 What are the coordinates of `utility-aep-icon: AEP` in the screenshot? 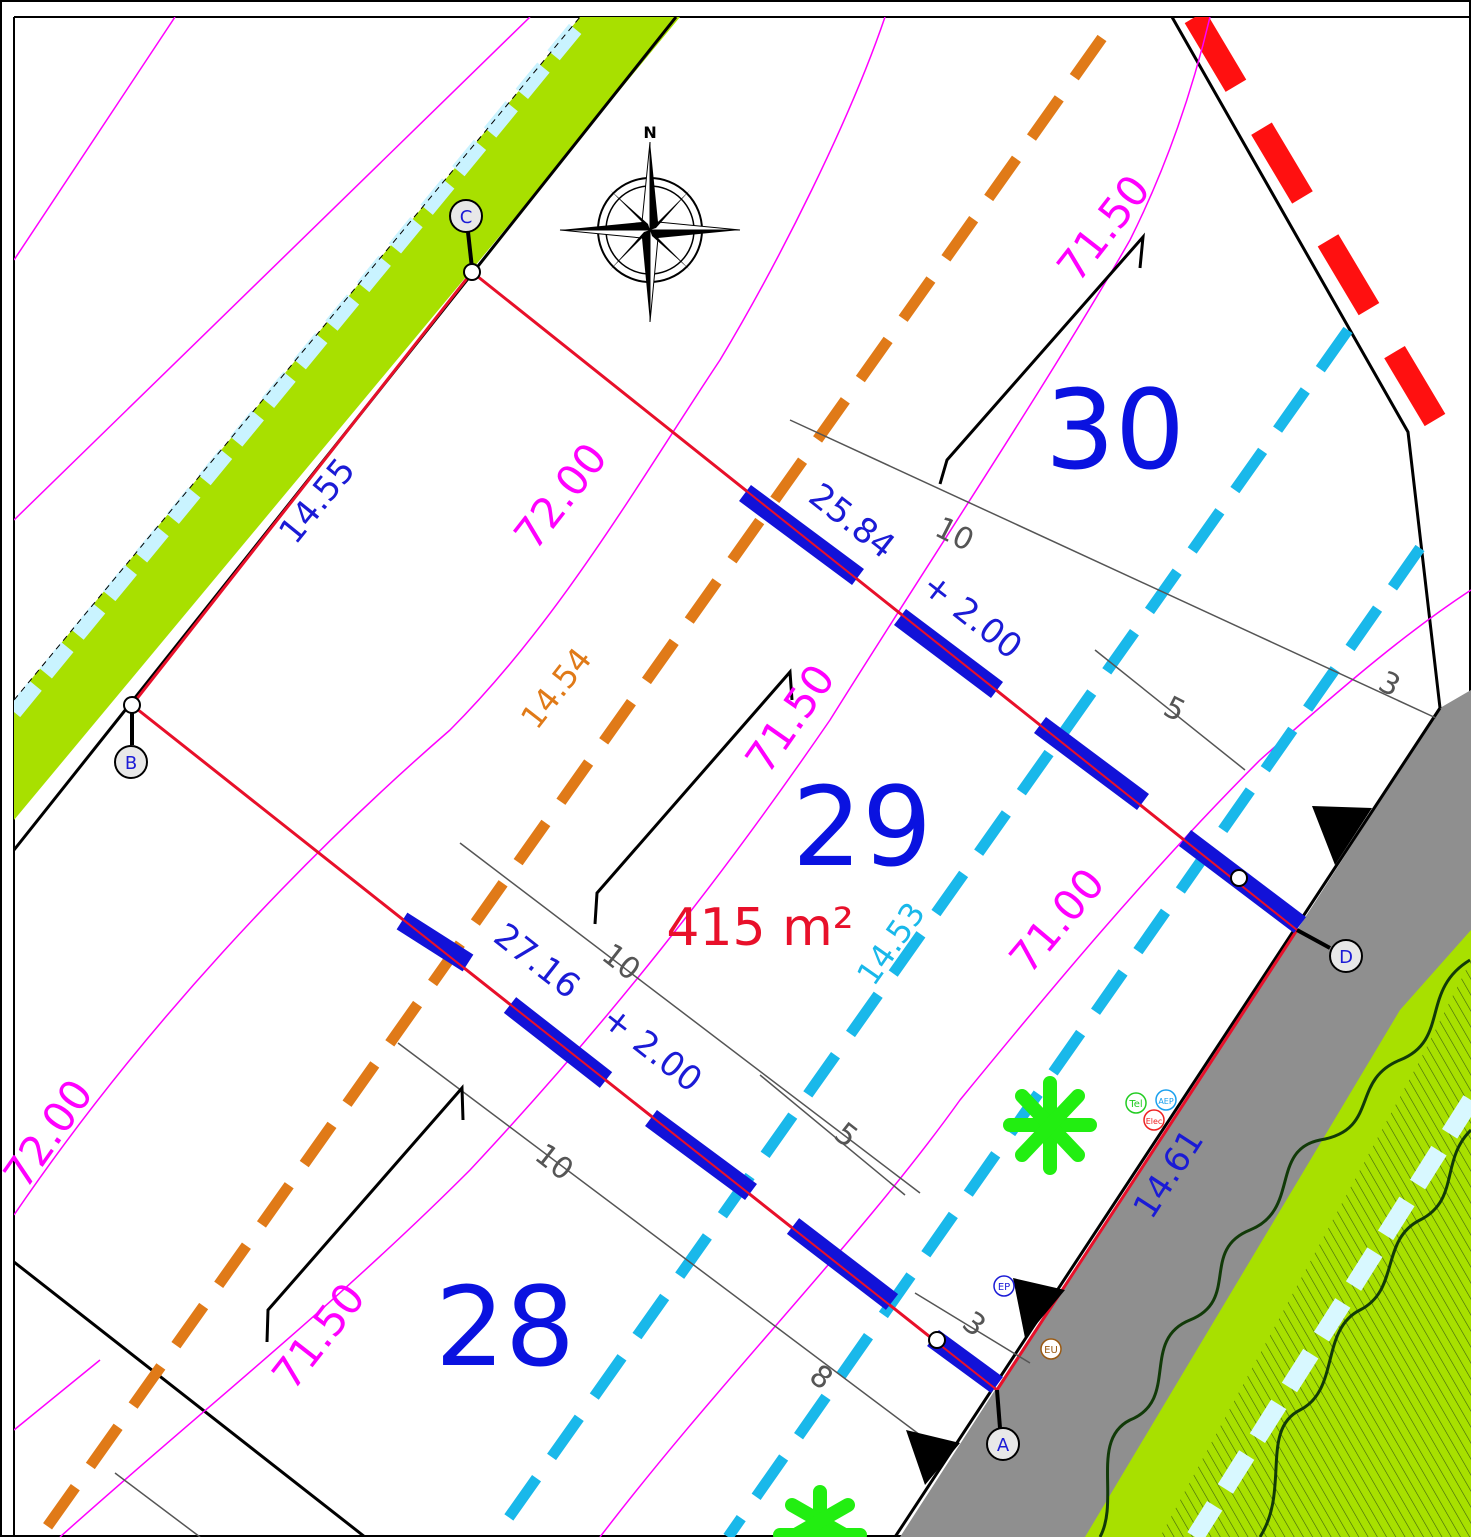 It's located at (1166, 1100).